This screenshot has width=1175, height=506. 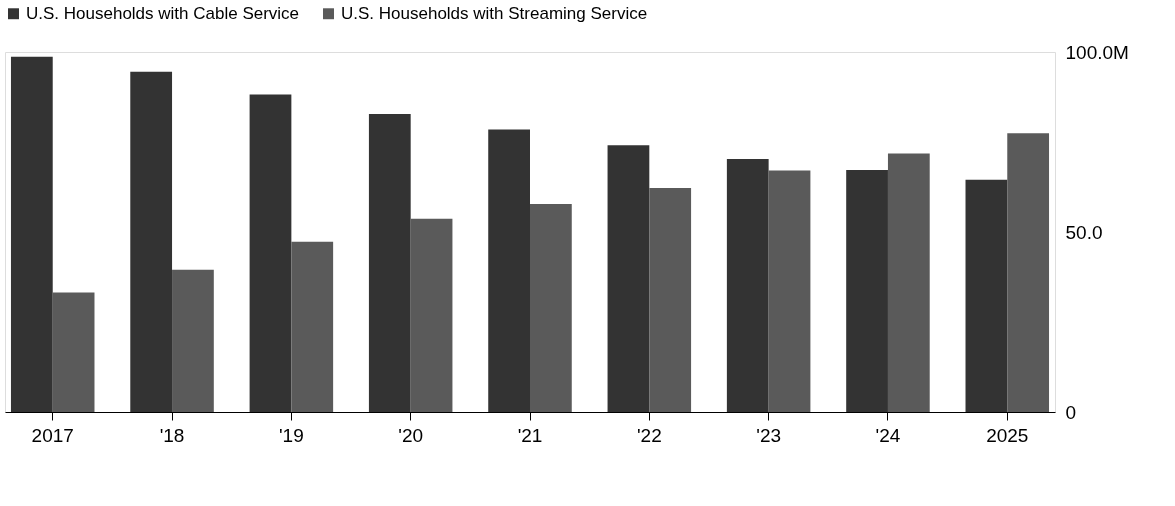 I want to click on legend-label: U.S. Households with Streaming Service, so click(x=494, y=13).